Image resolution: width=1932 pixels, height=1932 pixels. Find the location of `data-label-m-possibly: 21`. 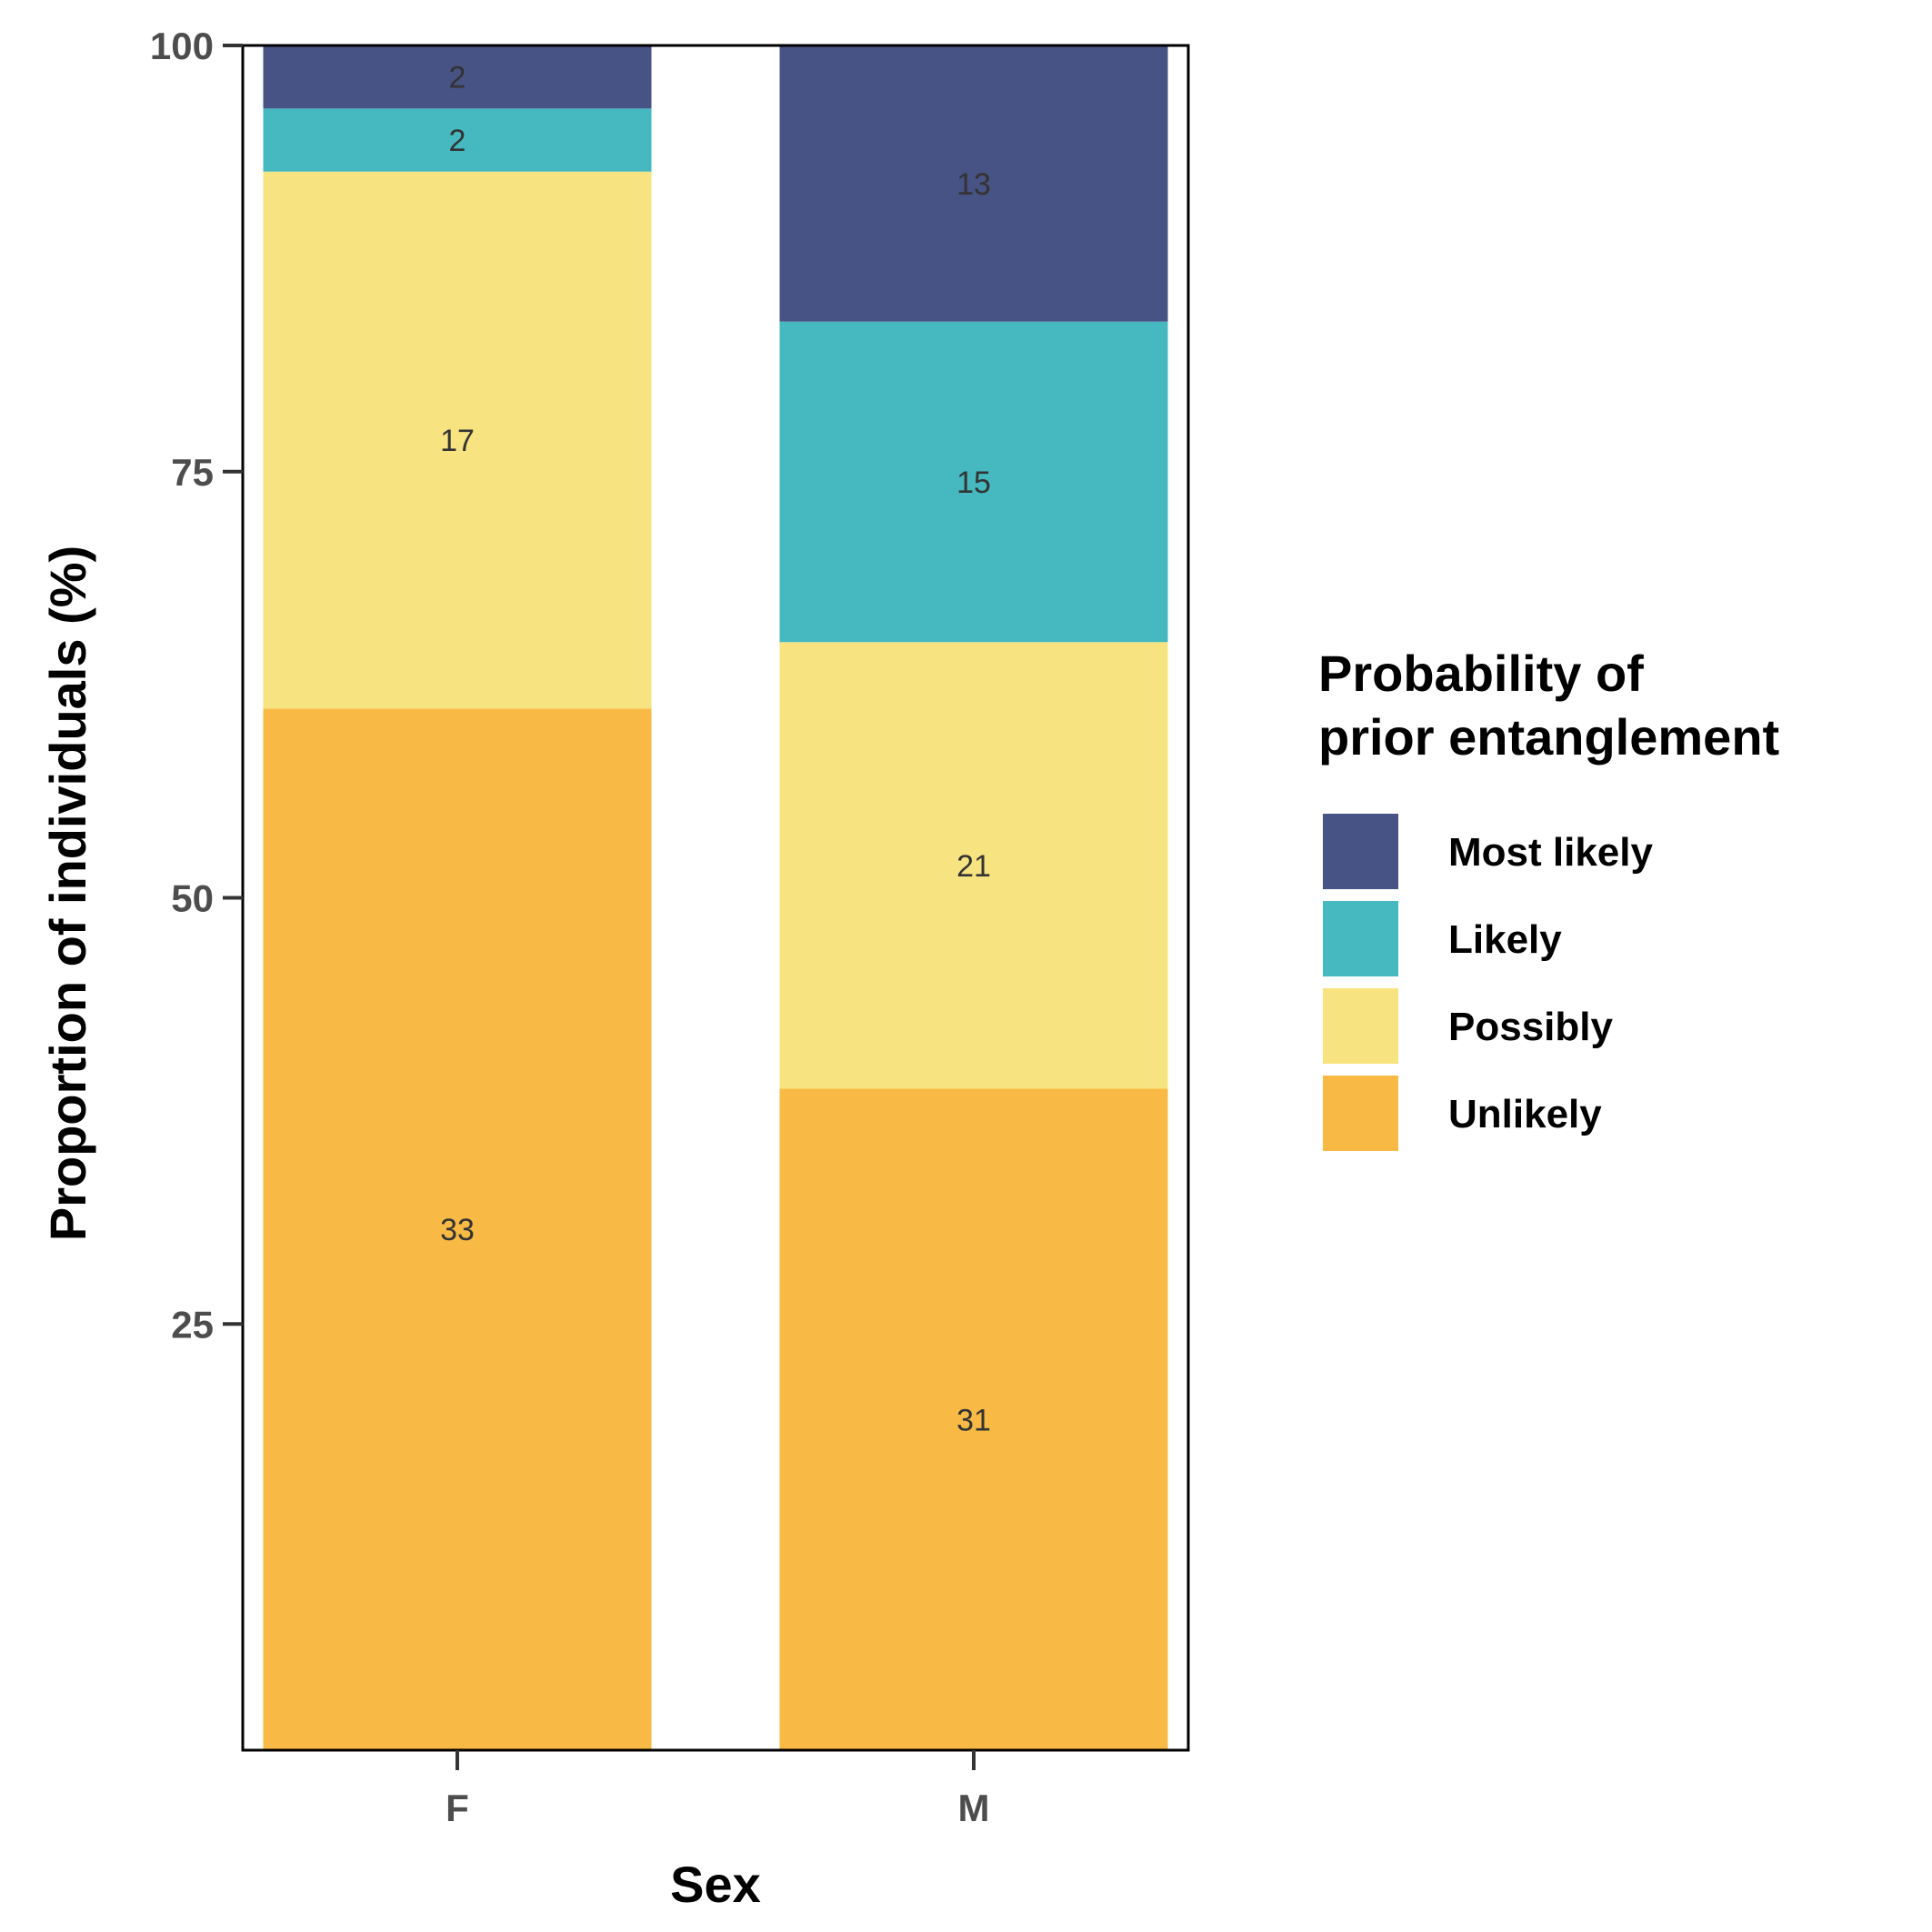

data-label-m-possibly: 21 is located at coordinates (973, 866).